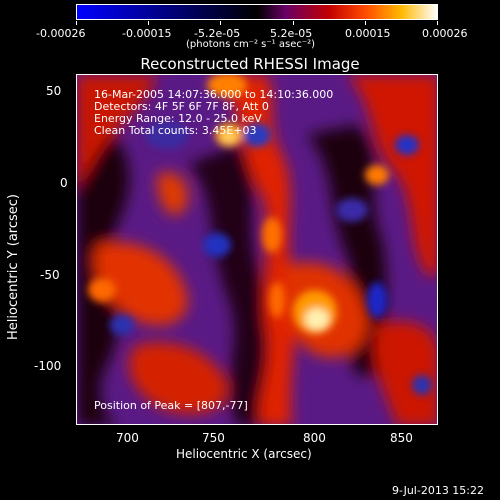  I want to click on x-tick-label: 700, so click(127, 438).